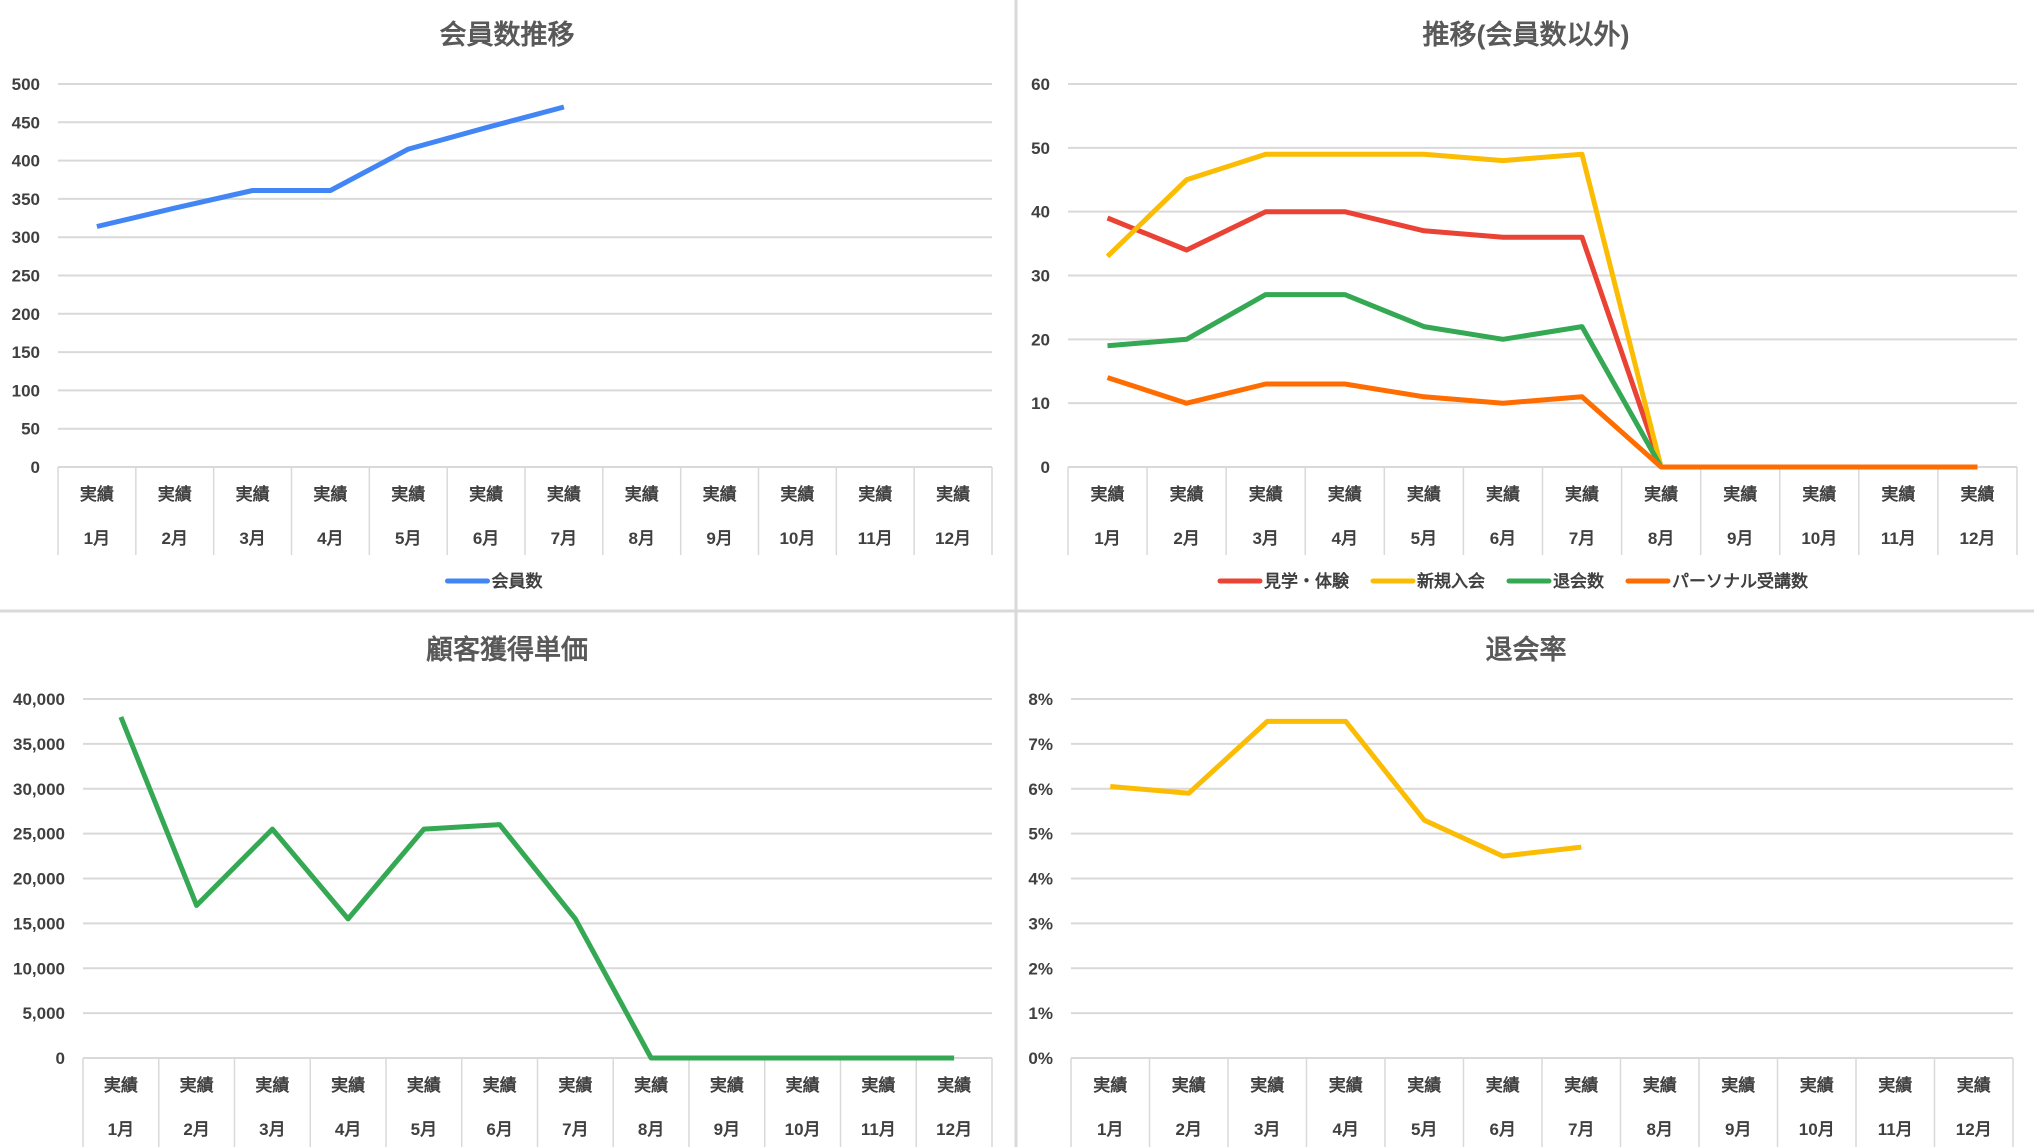  I want to click on y-tick-label: 40, so click(1040, 212).